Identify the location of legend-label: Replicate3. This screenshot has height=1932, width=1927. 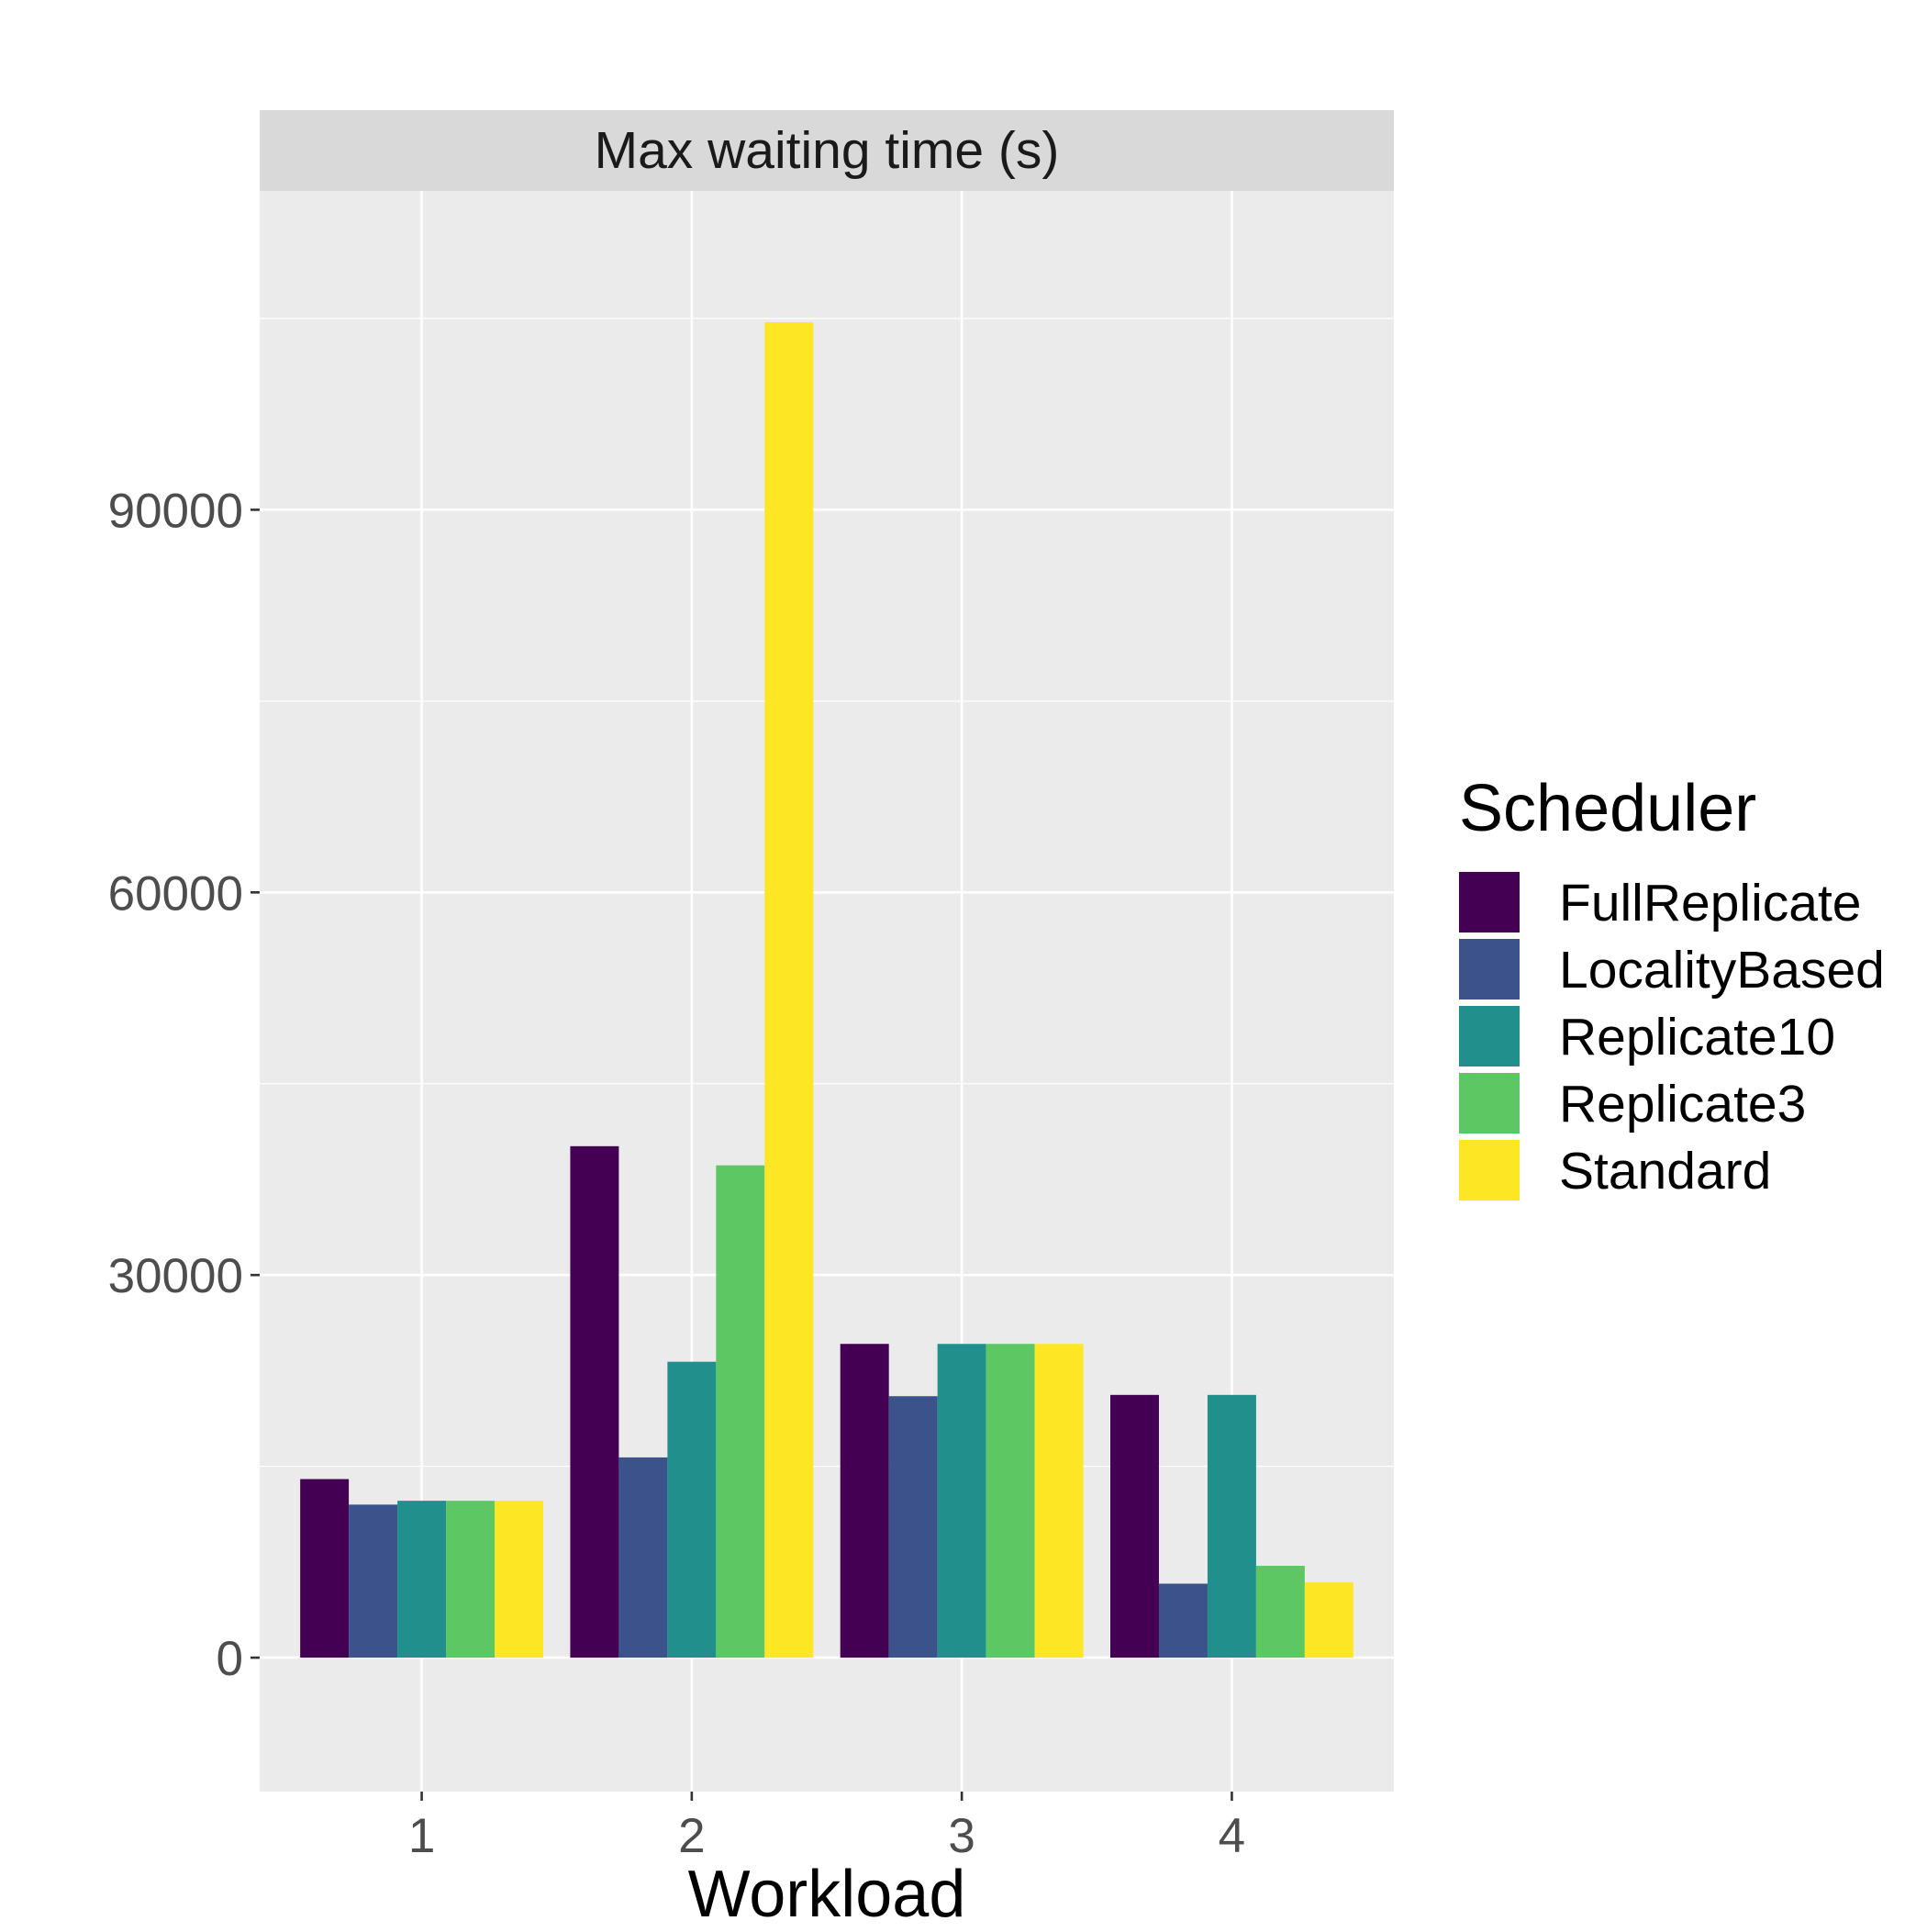
(1682, 1104).